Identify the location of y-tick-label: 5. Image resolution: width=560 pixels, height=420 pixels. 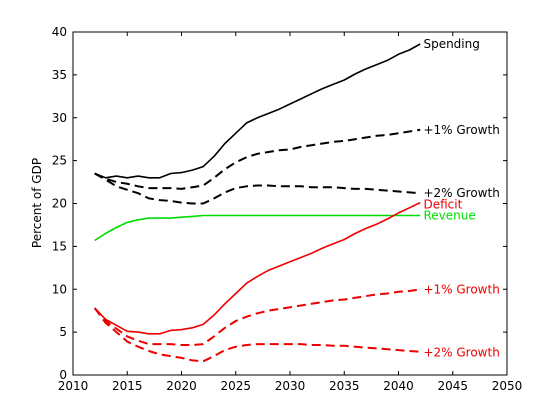
(63, 332).